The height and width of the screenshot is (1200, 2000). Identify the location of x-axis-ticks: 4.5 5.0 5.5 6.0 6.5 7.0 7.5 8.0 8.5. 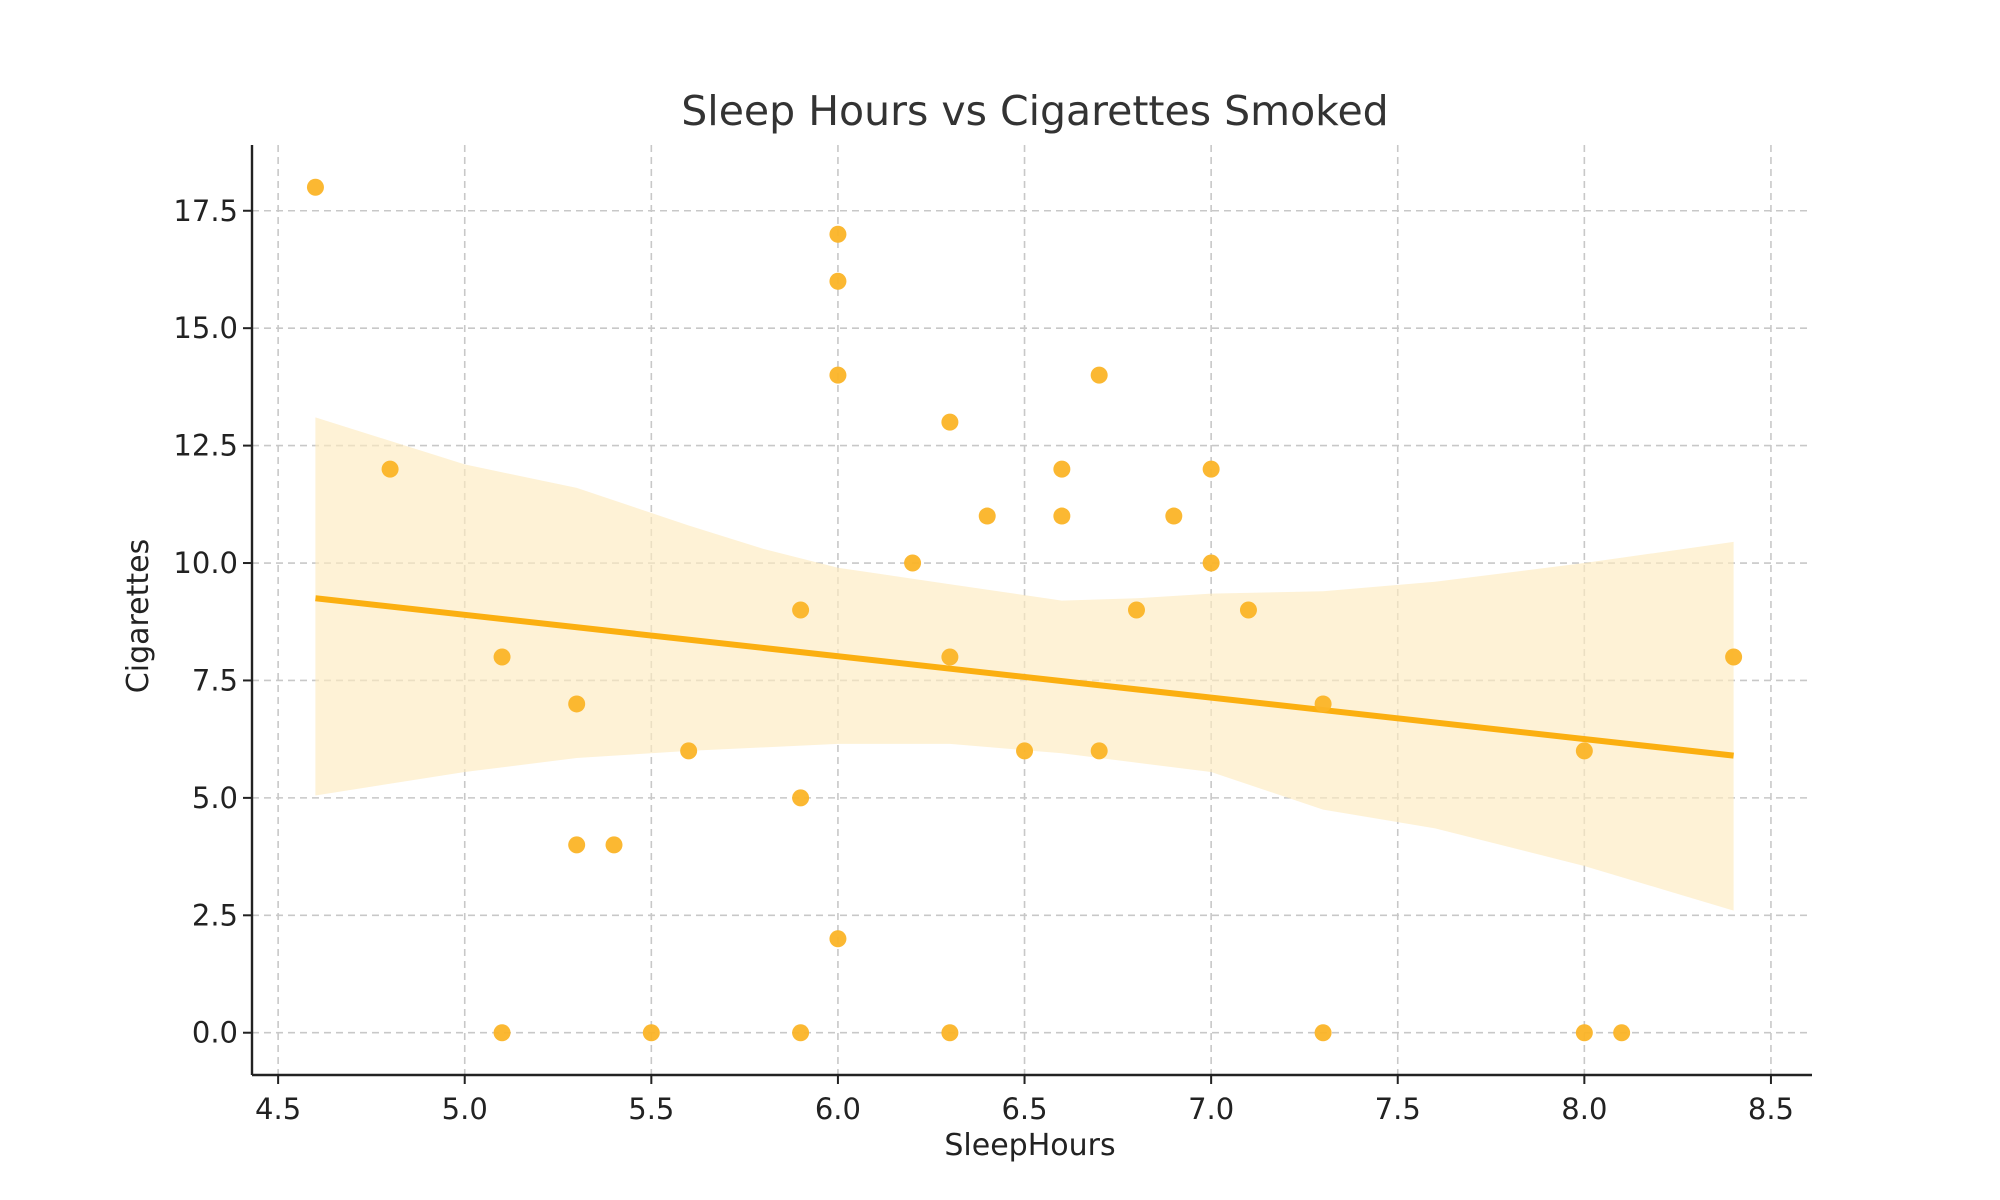
(1024, 1100).